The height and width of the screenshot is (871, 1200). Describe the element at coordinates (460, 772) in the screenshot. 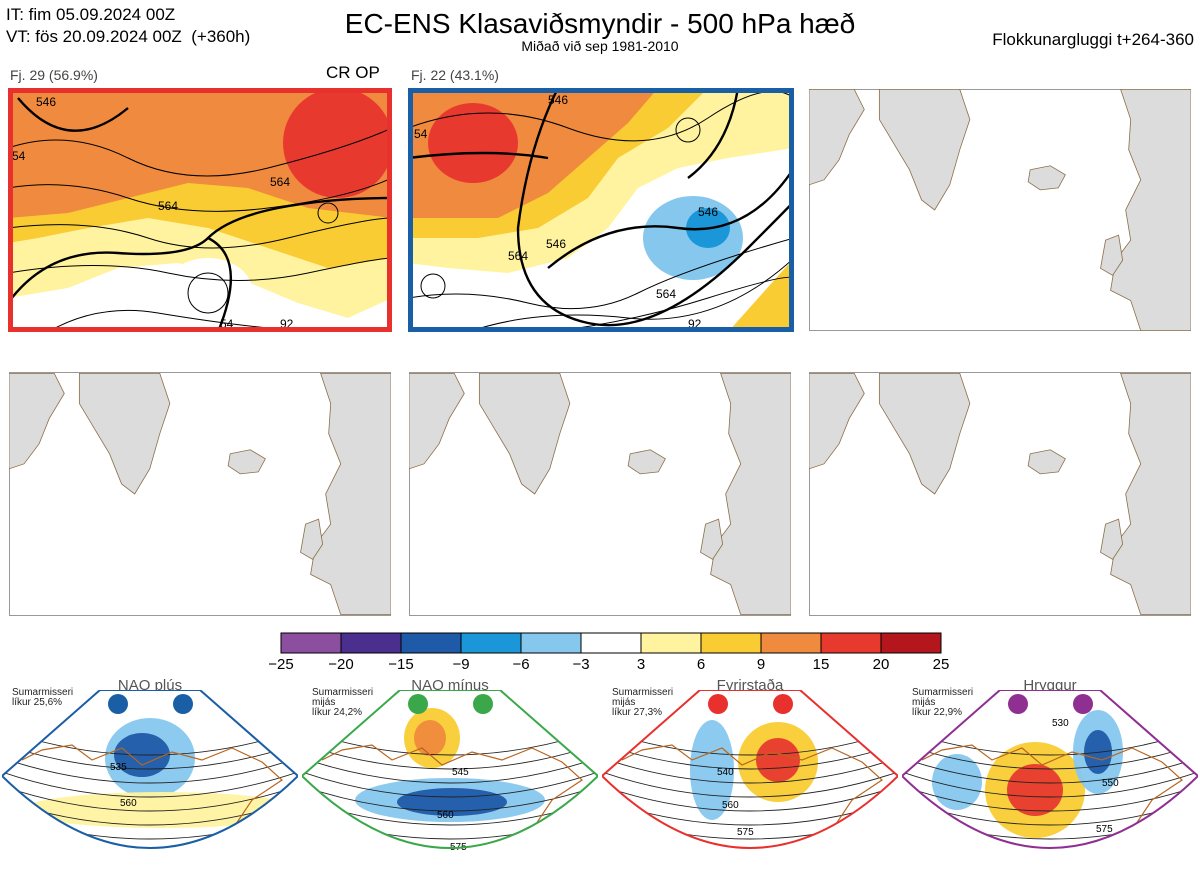

I see `regime-contour-label: 545` at that location.